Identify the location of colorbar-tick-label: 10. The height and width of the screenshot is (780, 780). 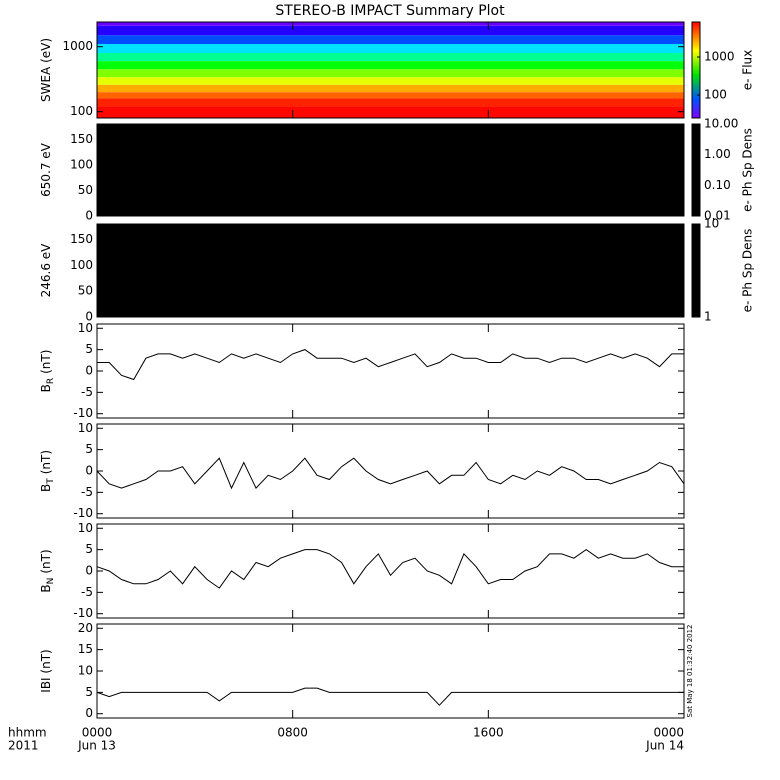
(711, 224).